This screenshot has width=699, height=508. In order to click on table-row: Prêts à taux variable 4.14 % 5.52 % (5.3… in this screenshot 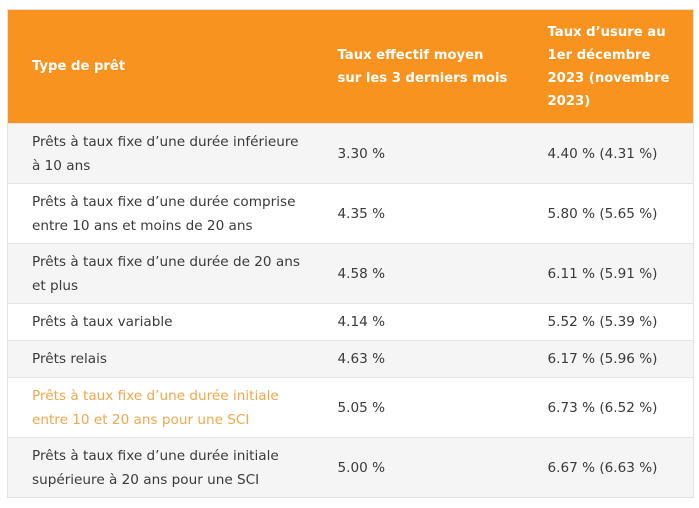, I will do `click(350, 322)`.